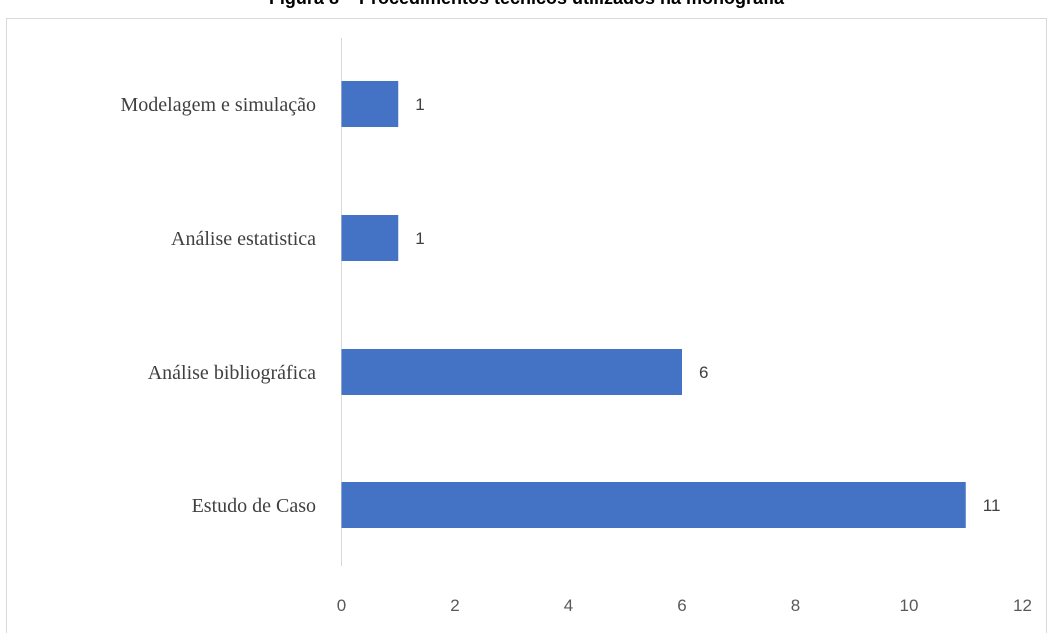  Describe the element at coordinates (232, 373) in the screenshot. I see `category-label-analise-bibliografica: Análise bibliográfica` at that location.